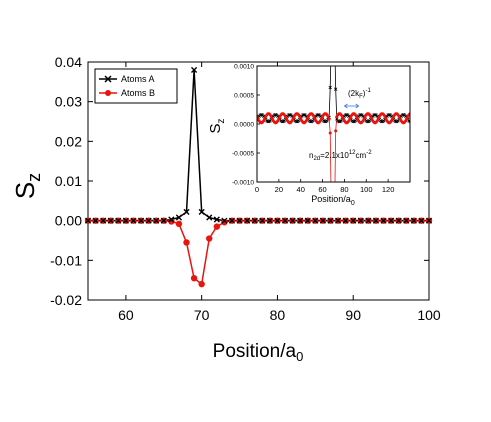  Describe the element at coordinates (108, 93) in the screenshot. I see `legend-marker-atoms-b` at that location.